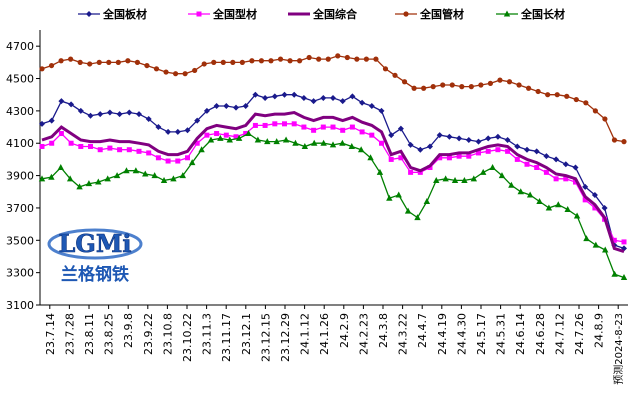  I want to click on x-tick-label: 23.12.1, so click(246, 334).